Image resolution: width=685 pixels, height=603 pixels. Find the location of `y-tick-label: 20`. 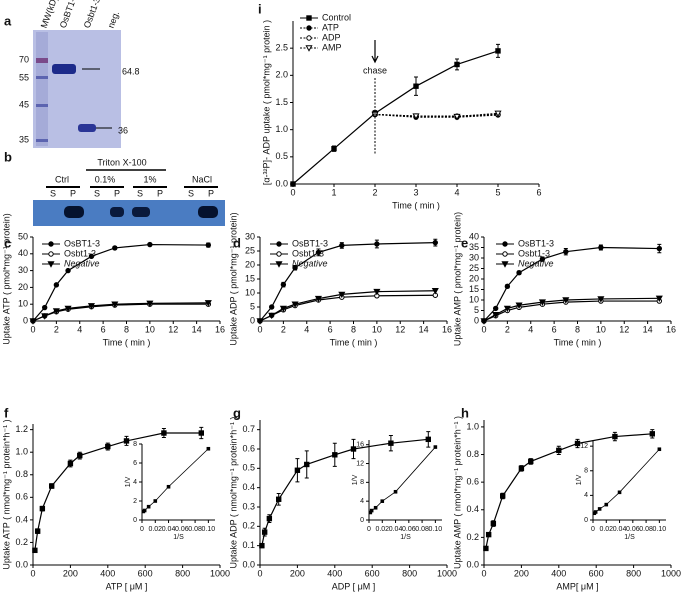

y-tick-label: 20 is located at coordinates (250, 264).